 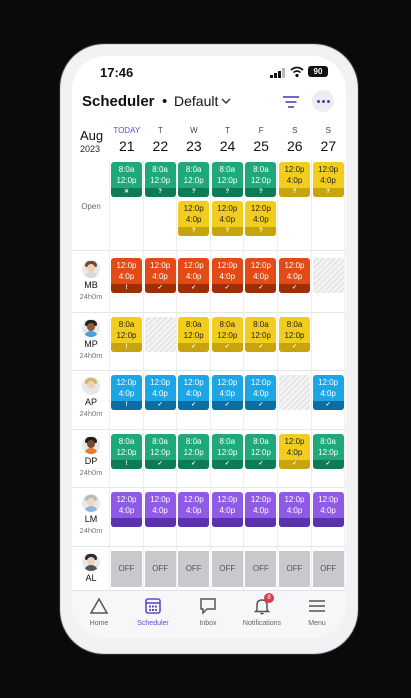 What do you see at coordinates (202, 101) in the screenshot?
I see `view-selector: Default` at bounding box center [202, 101].